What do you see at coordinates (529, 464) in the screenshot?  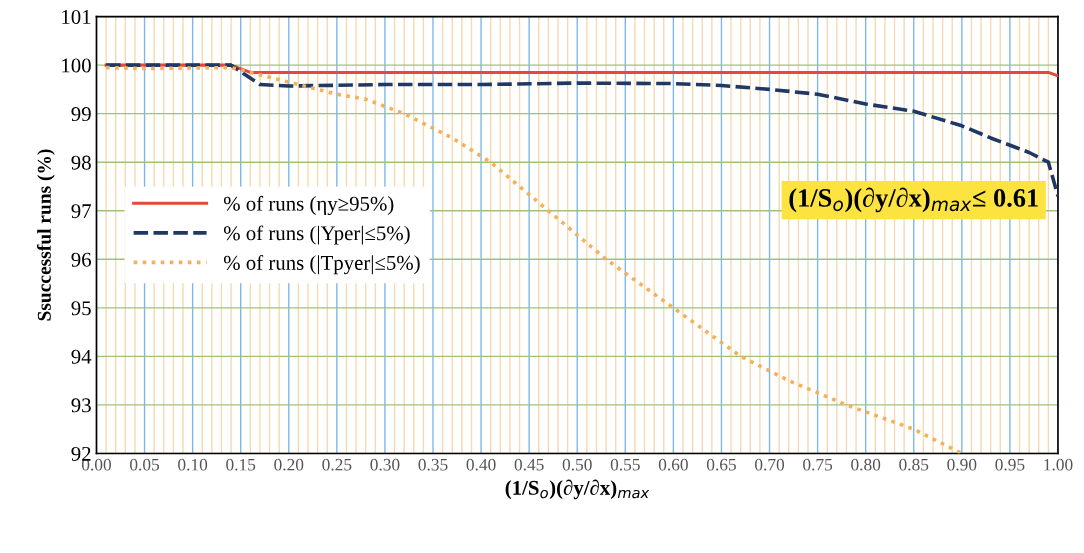 I see `x-tick-label: 0.45` at bounding box center [529, 464].